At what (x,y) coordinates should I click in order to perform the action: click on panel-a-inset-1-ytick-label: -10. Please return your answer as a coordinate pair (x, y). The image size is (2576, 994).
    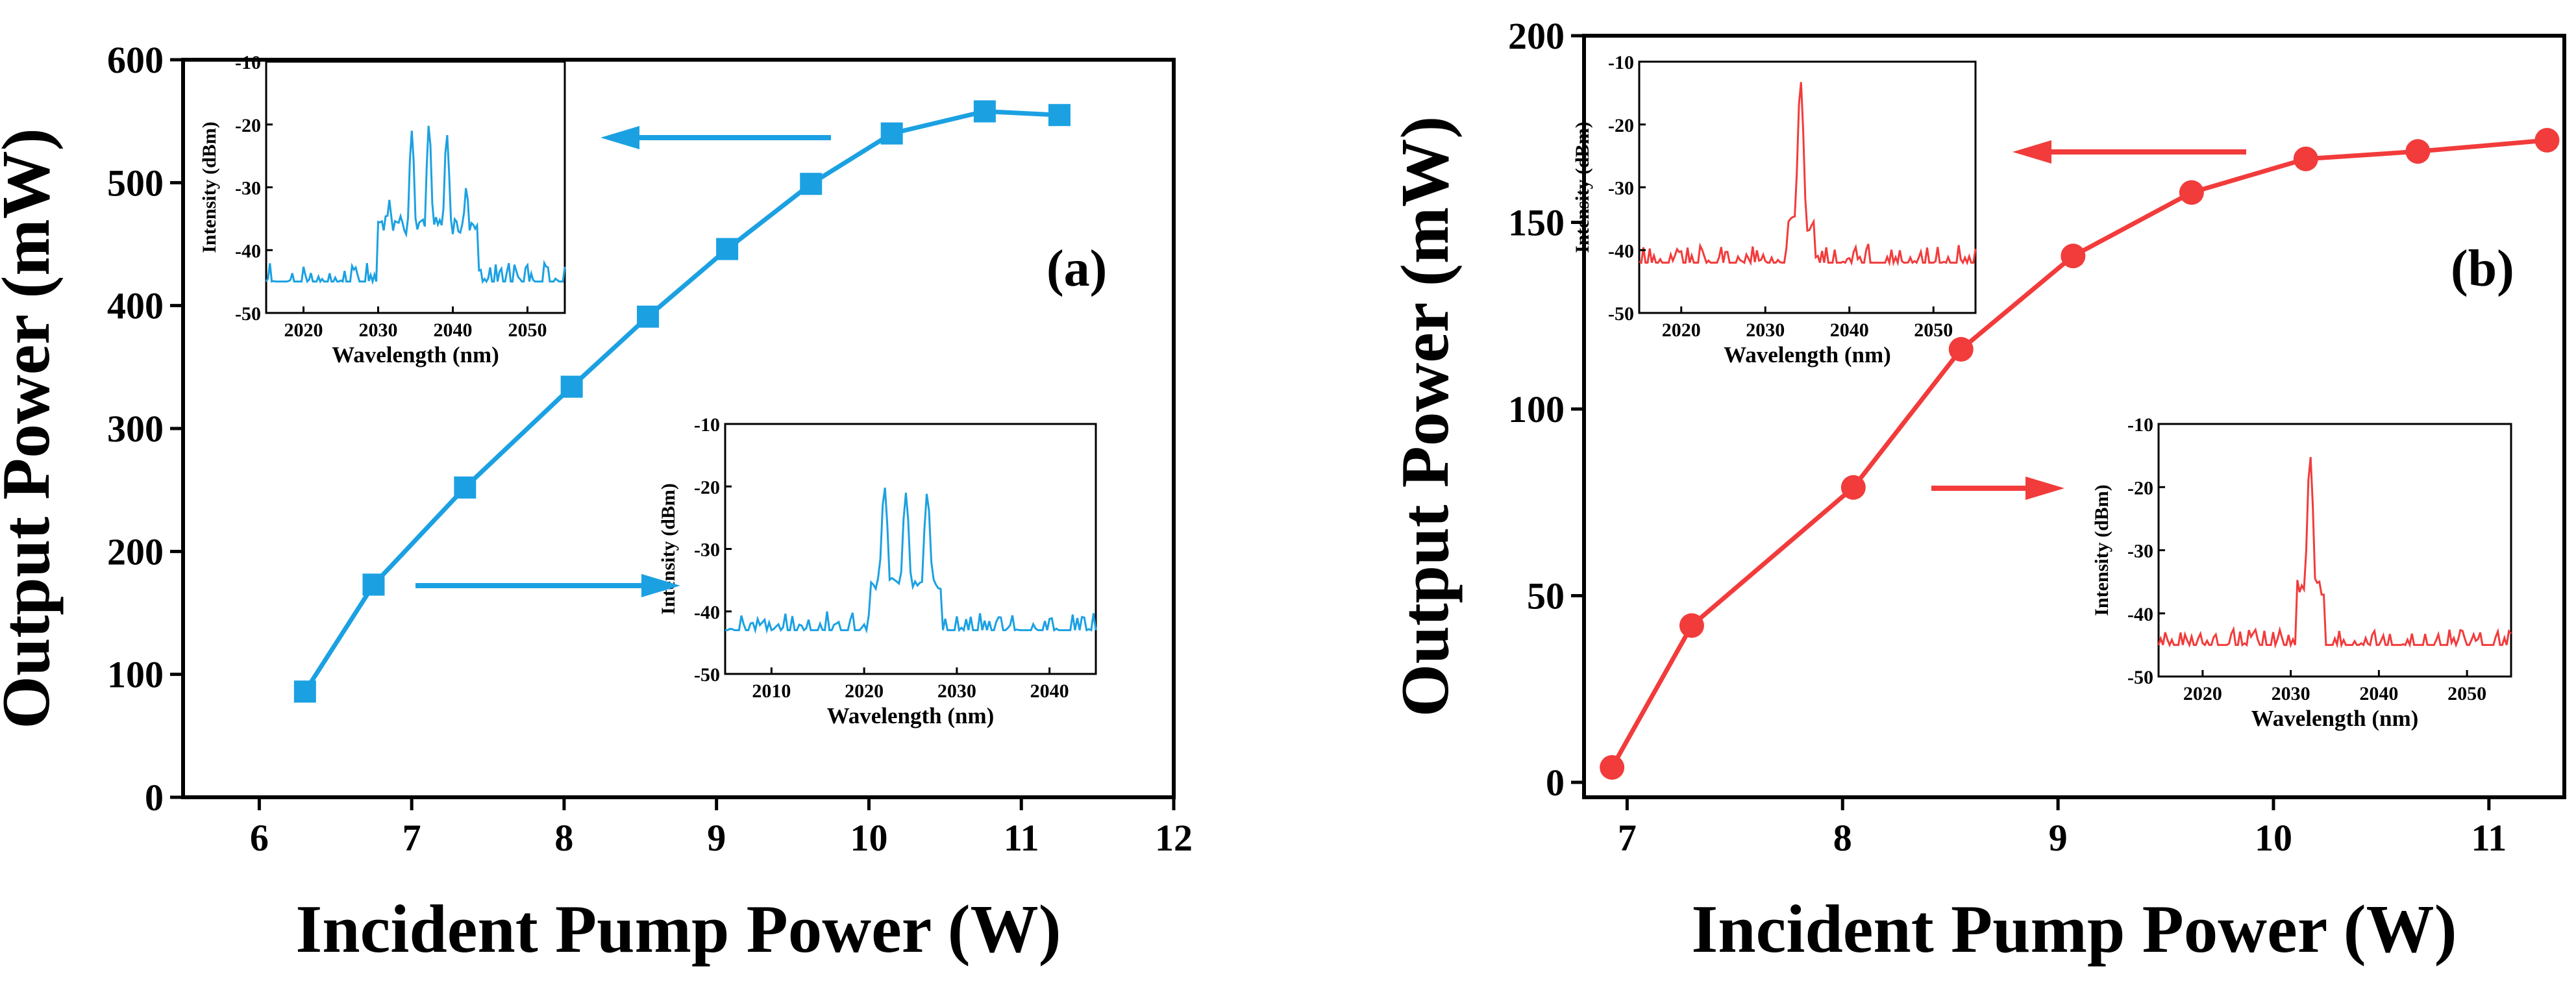
    Looking at the image, I should click on (248, 63).